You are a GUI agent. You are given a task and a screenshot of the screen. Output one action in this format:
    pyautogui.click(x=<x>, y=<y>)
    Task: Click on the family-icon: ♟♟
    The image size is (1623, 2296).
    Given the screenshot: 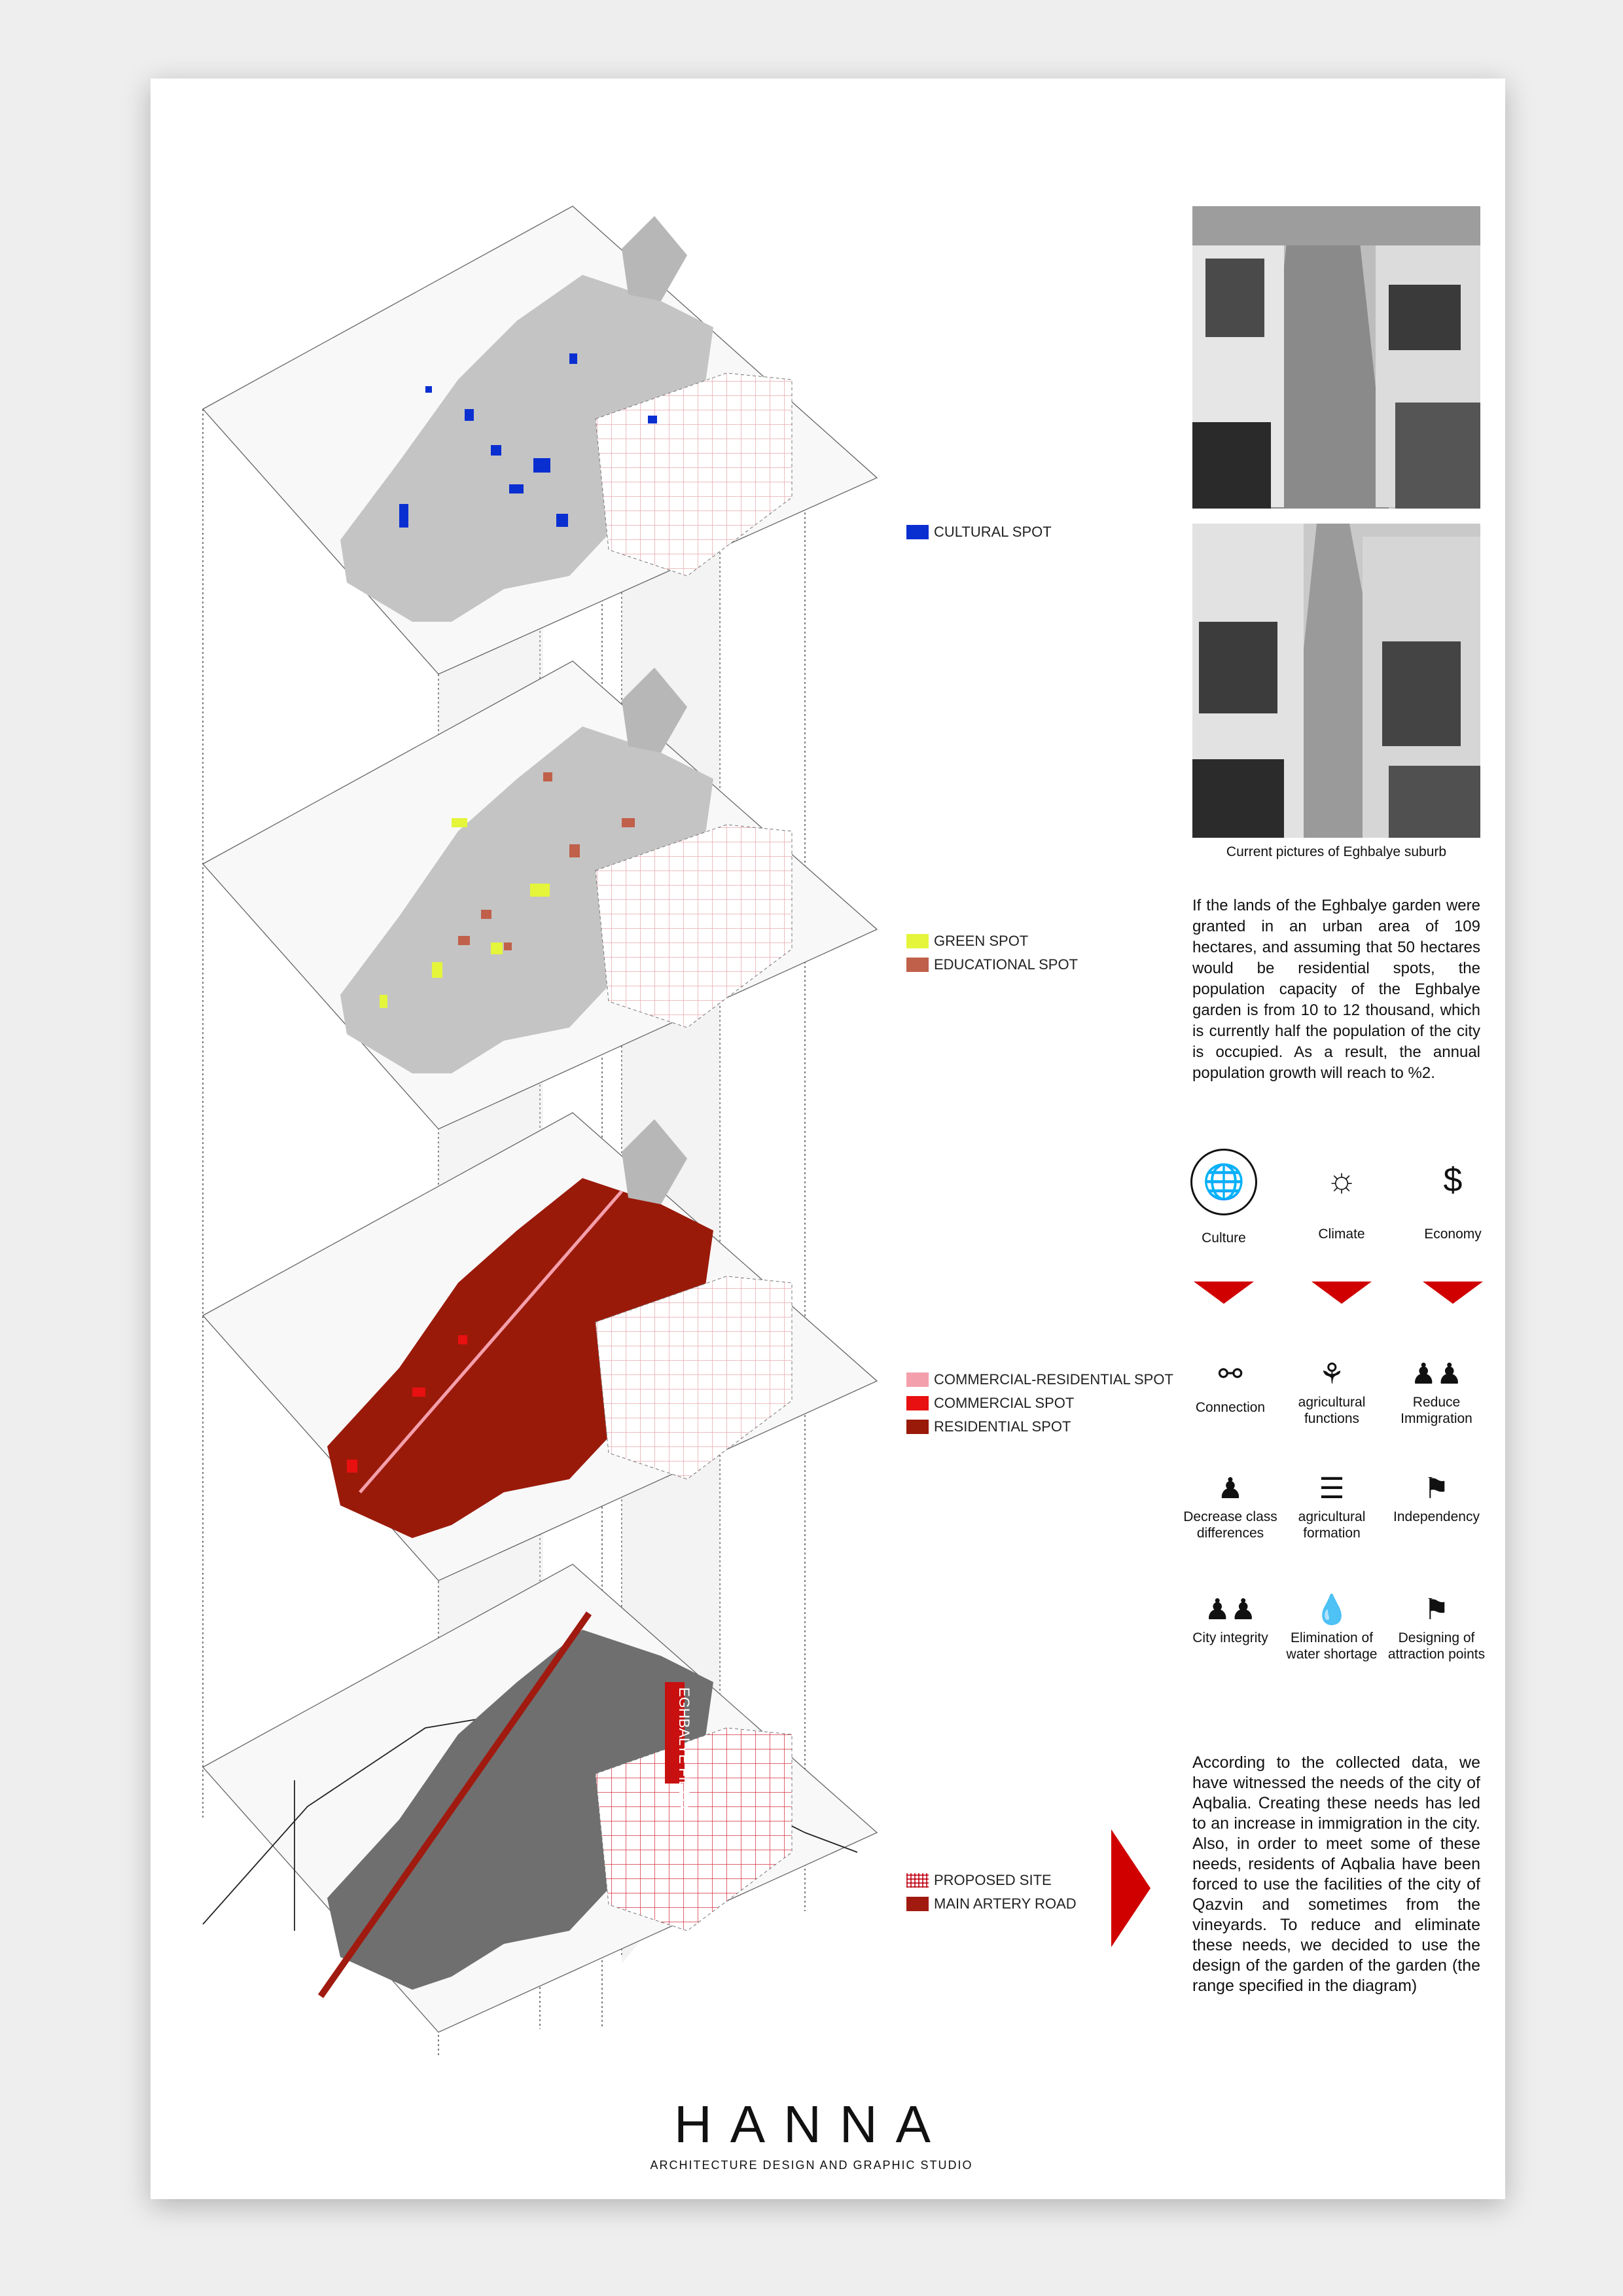 What is the action you would take?
    pyautogui.click(x=1436, y=1374)
    